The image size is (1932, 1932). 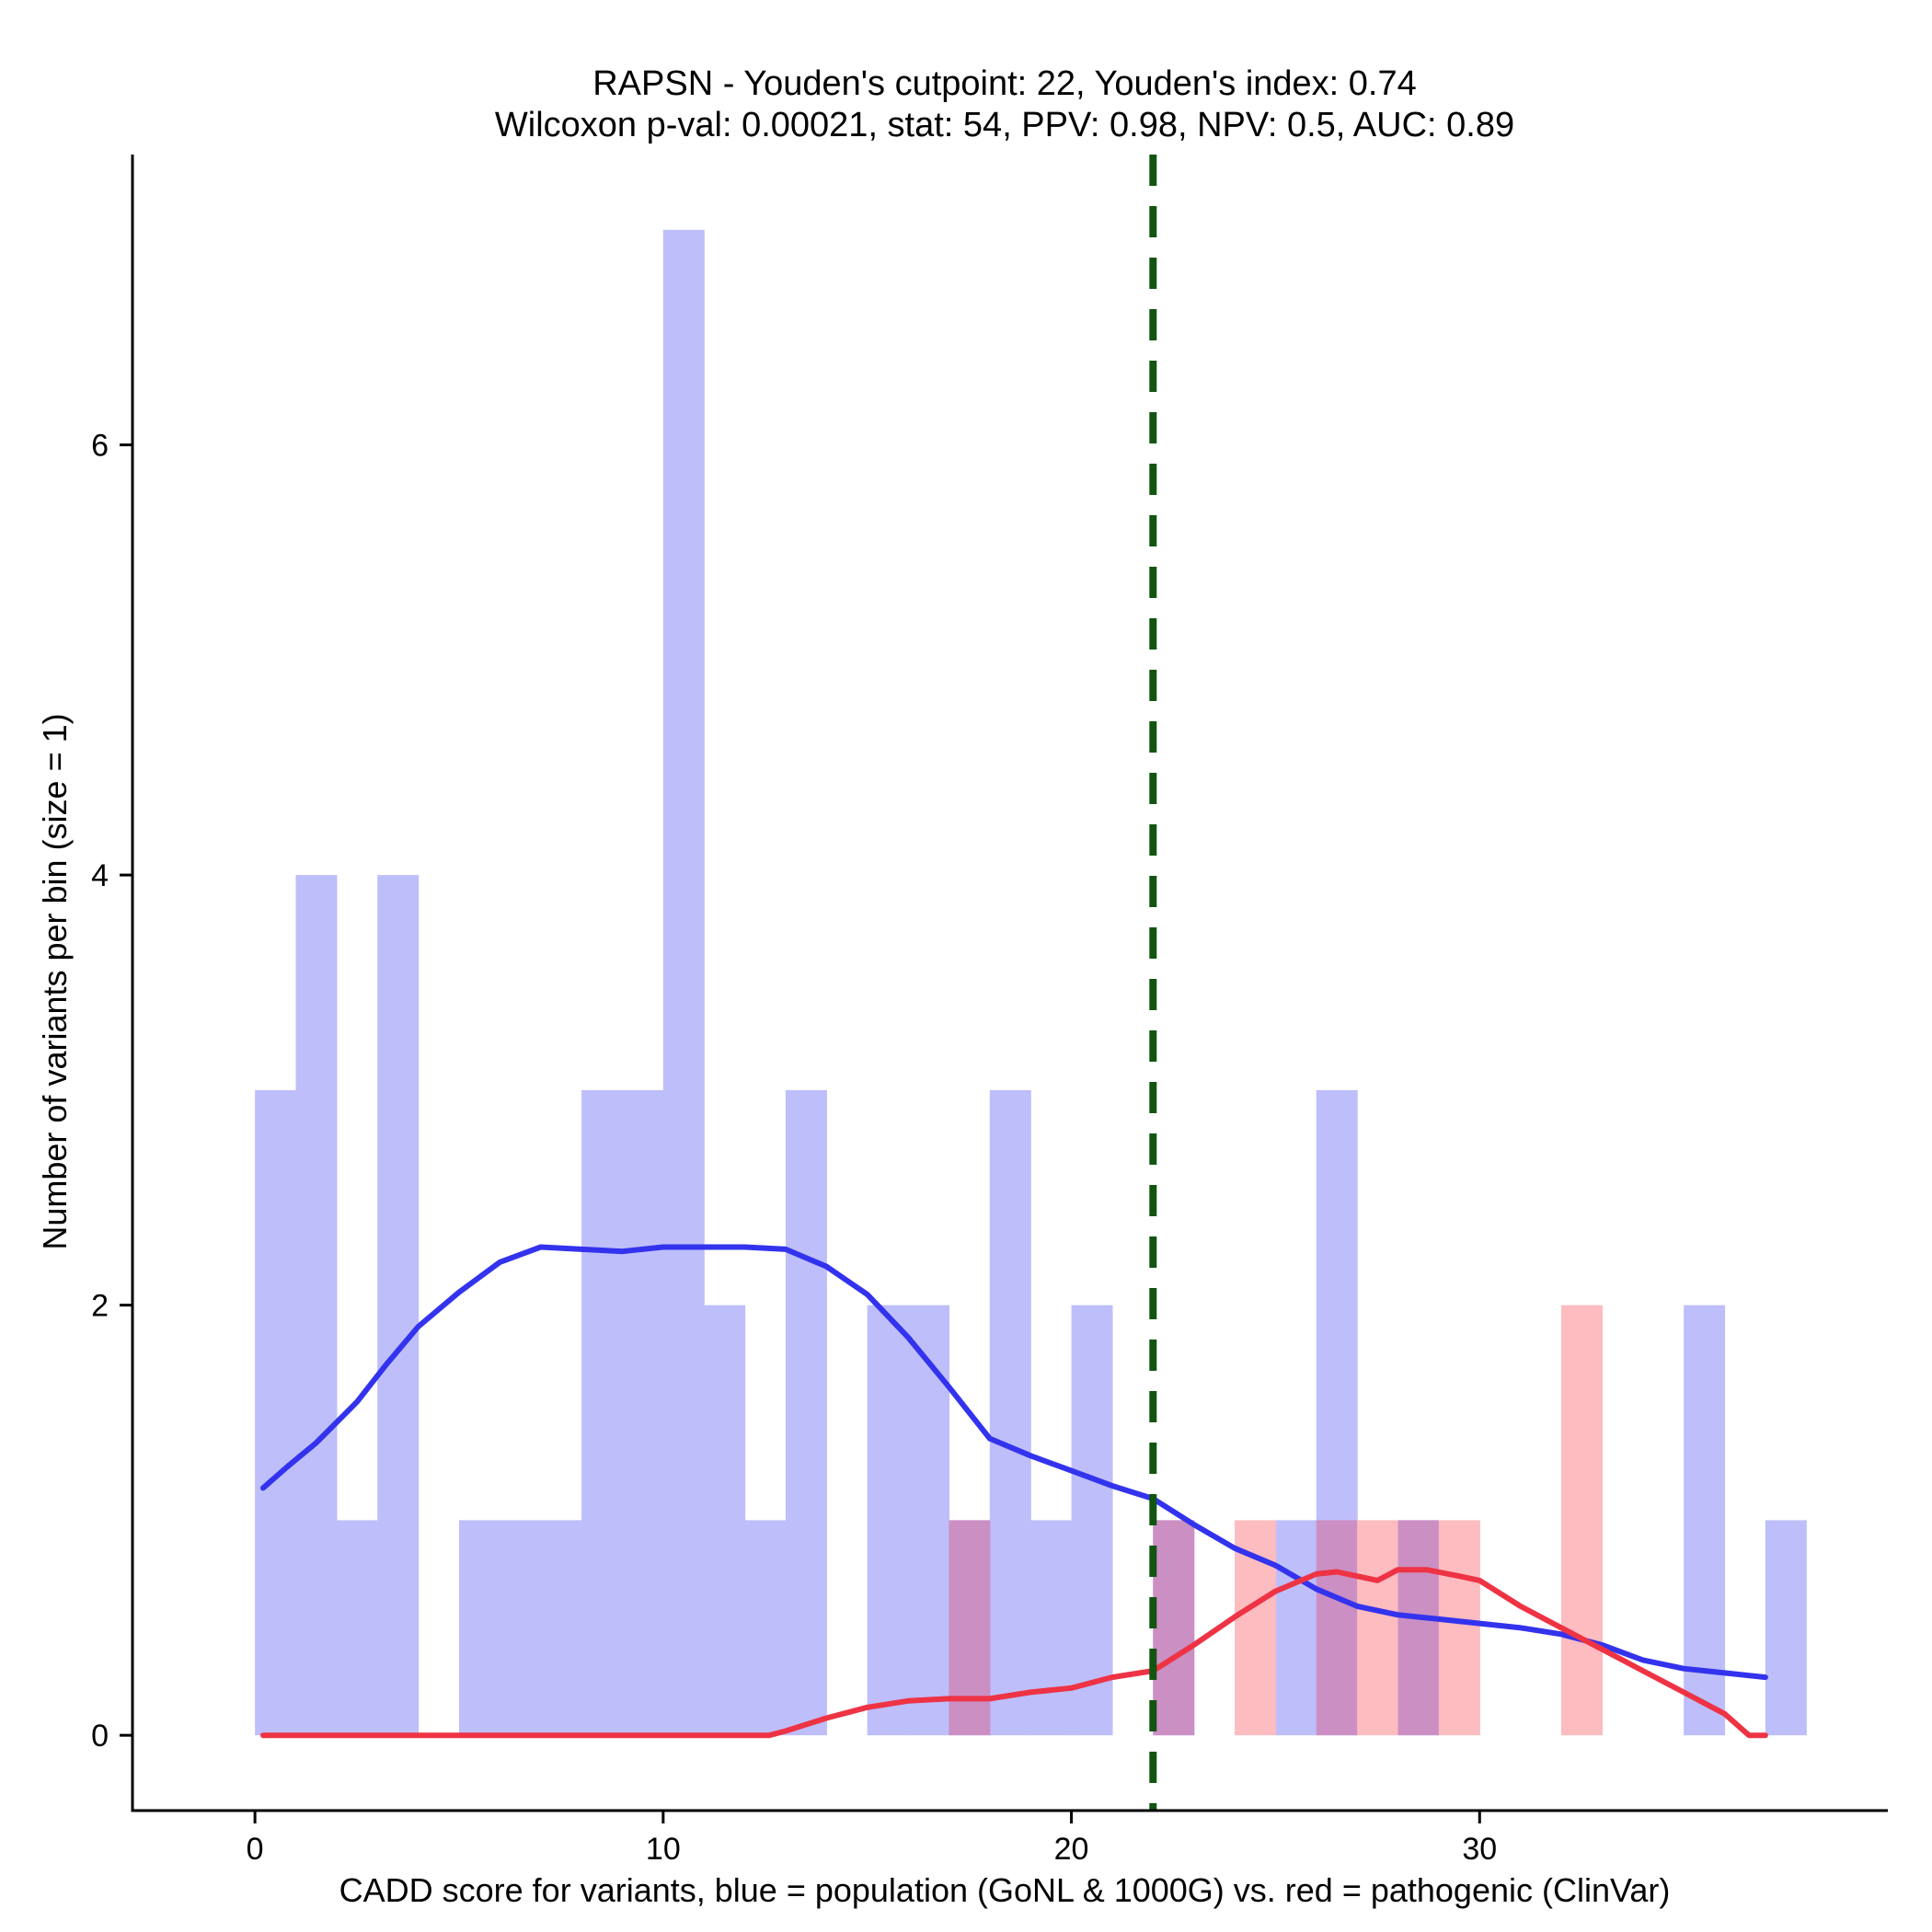 What do you see at coordinates (100, 446) in the screenshot?
I see `y-tick-label: 6` at bounding box center [100, 446].